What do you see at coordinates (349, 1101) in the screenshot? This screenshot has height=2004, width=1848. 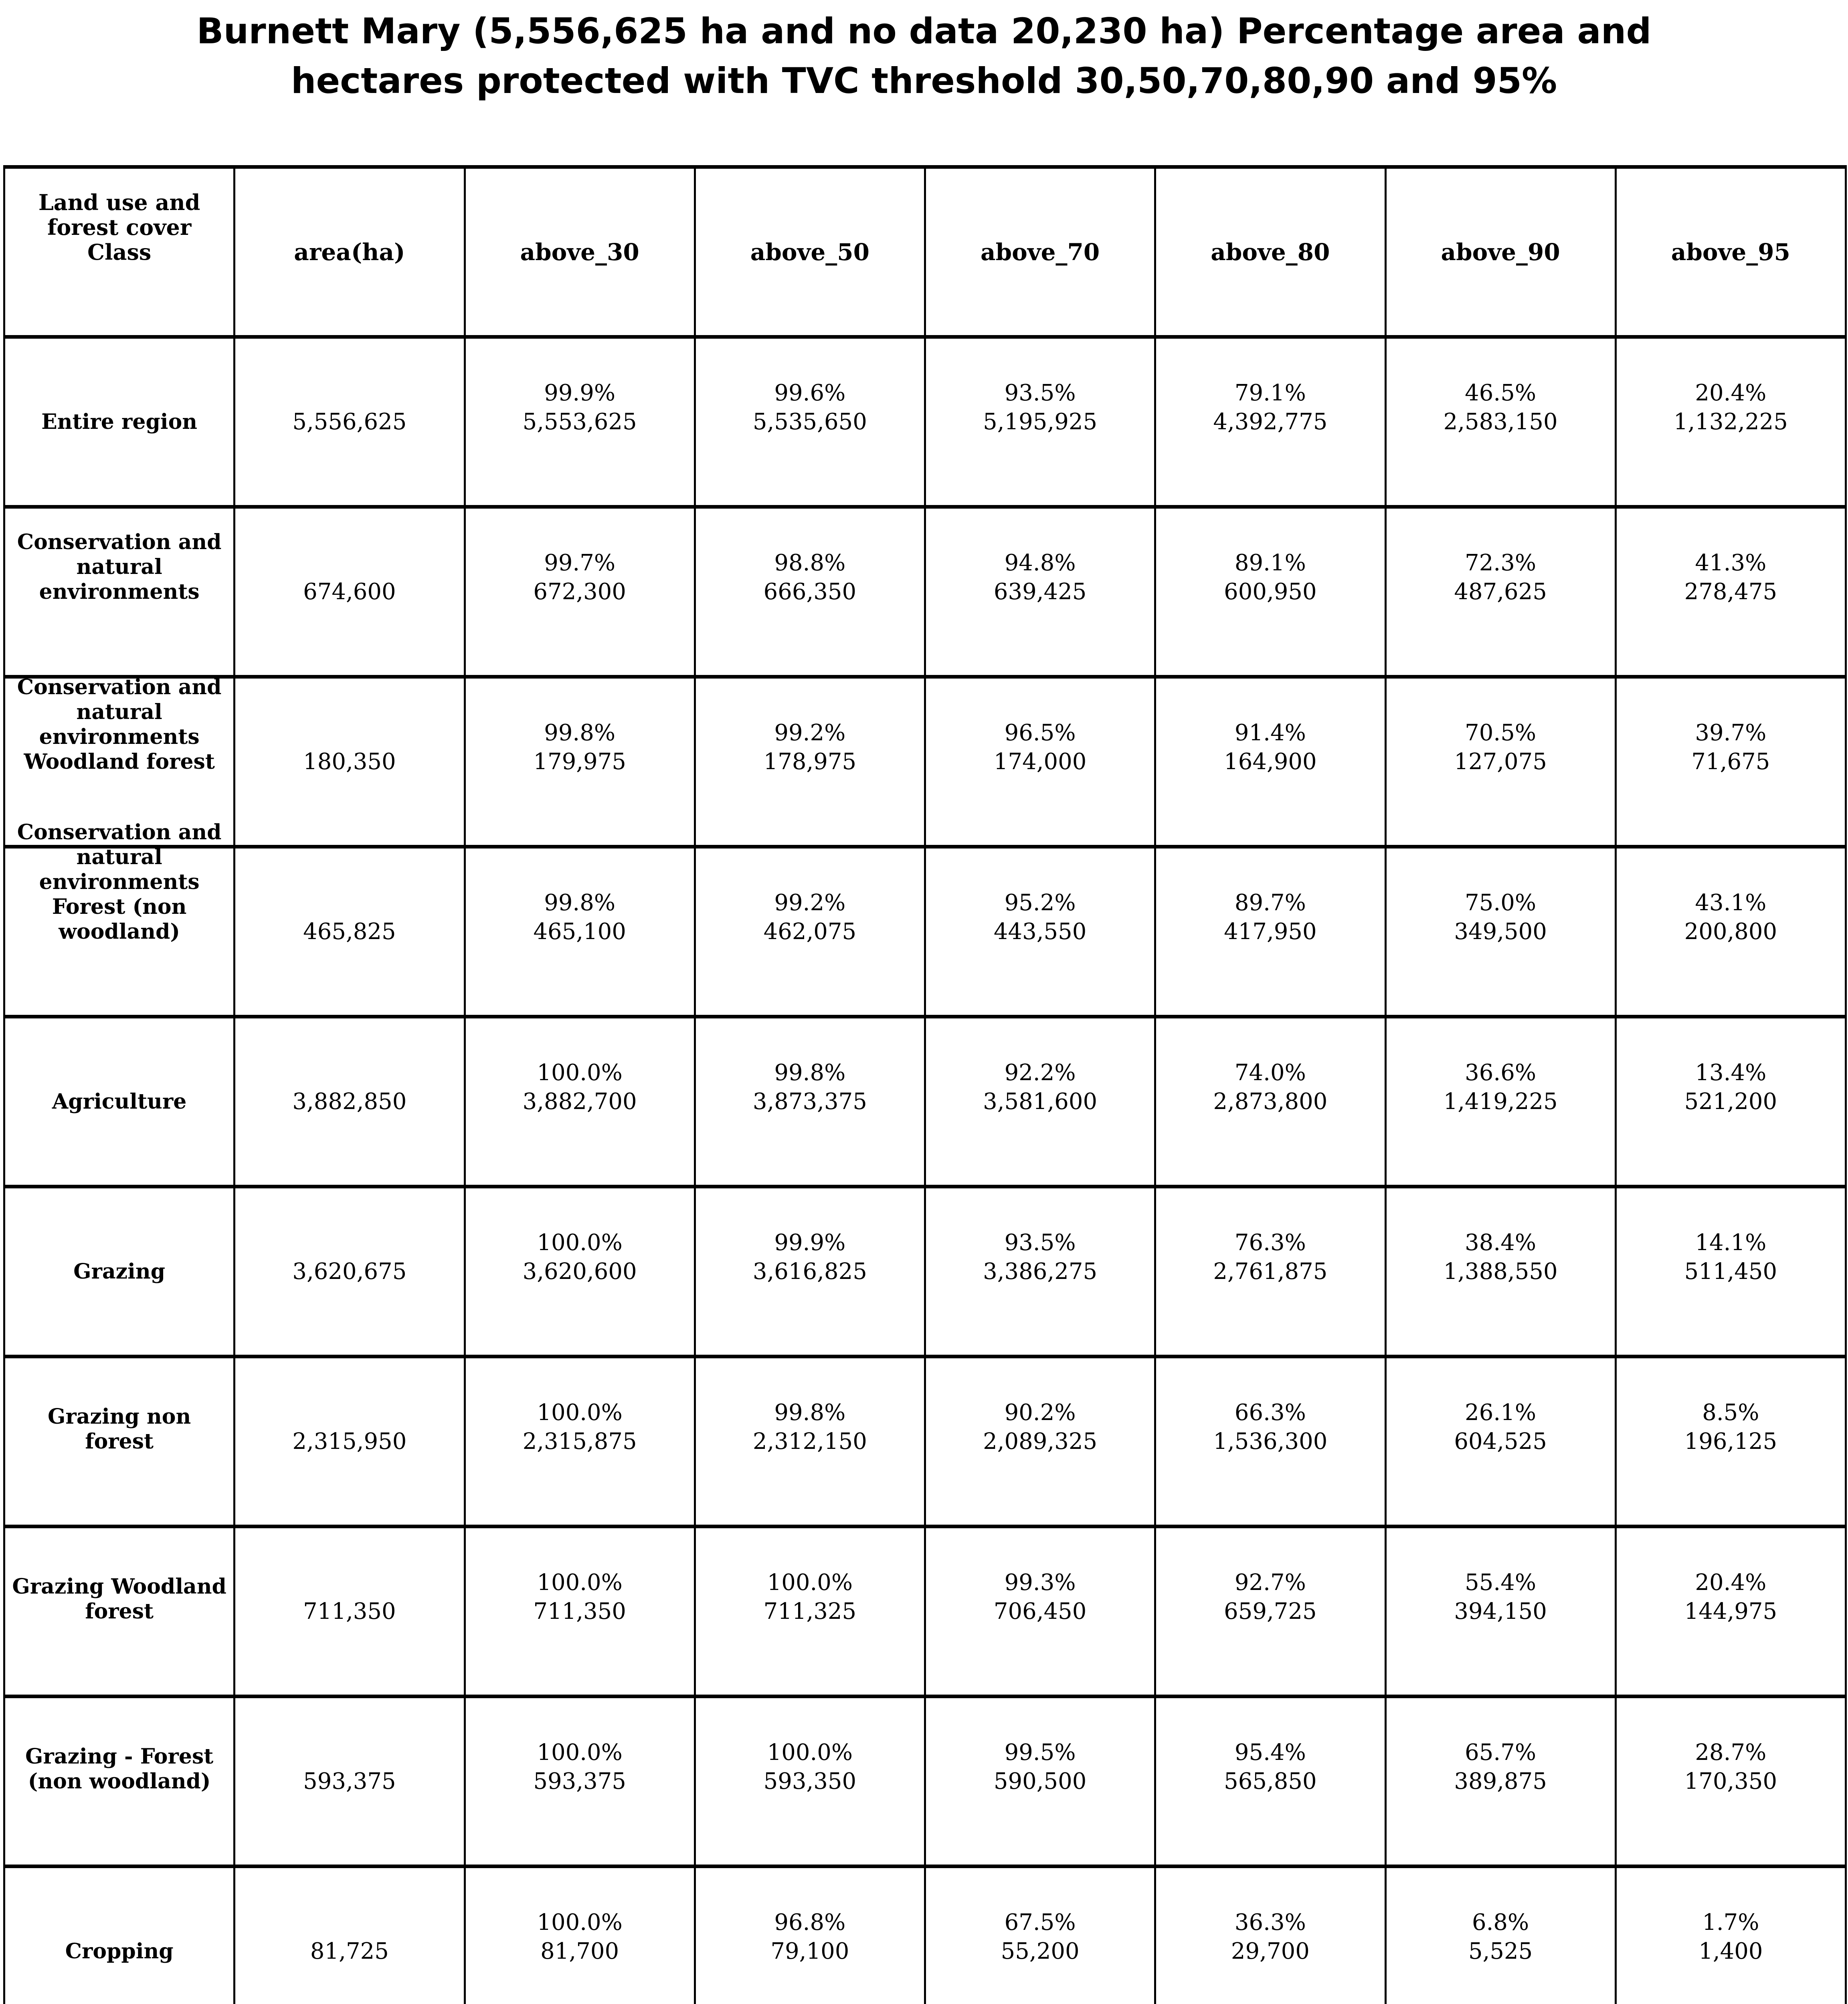 I see `value-cell-text: 3,882,850` at bounding box center [349, 1101].